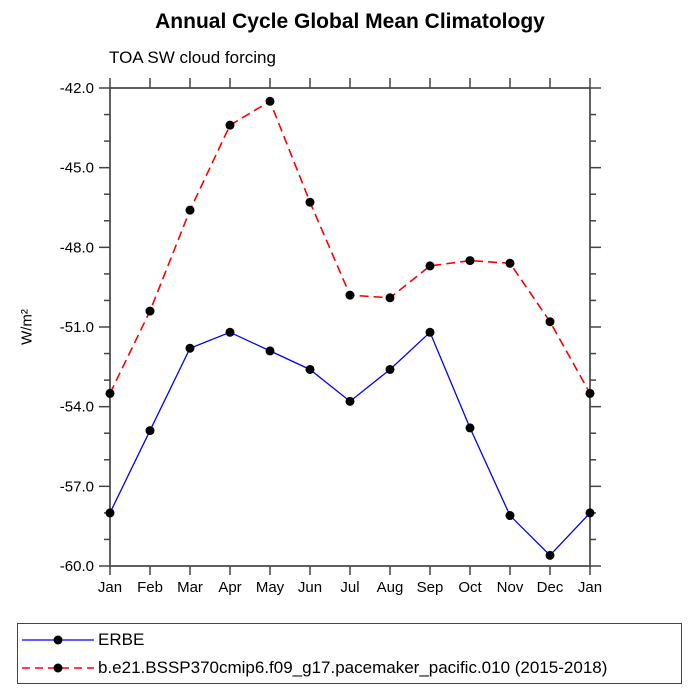  I want to click on legend-entry: ERBE, so click(351, 640).